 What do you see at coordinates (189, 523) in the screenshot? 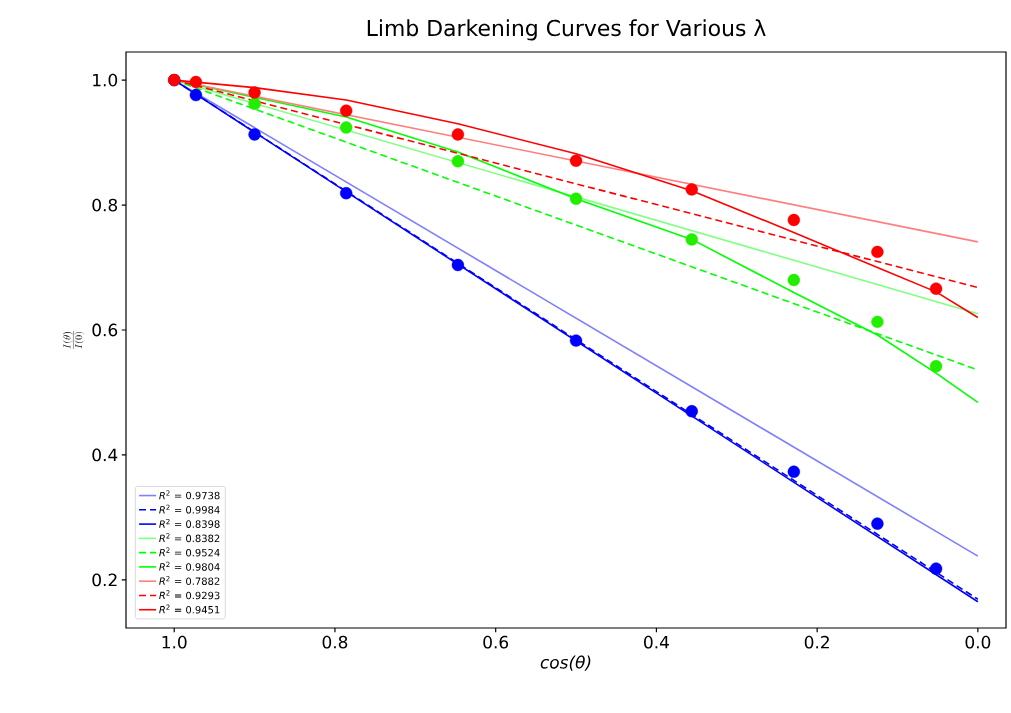
I see `legend-label: R$^{2}$ = 0.8398` at bounding box center [189, 523].